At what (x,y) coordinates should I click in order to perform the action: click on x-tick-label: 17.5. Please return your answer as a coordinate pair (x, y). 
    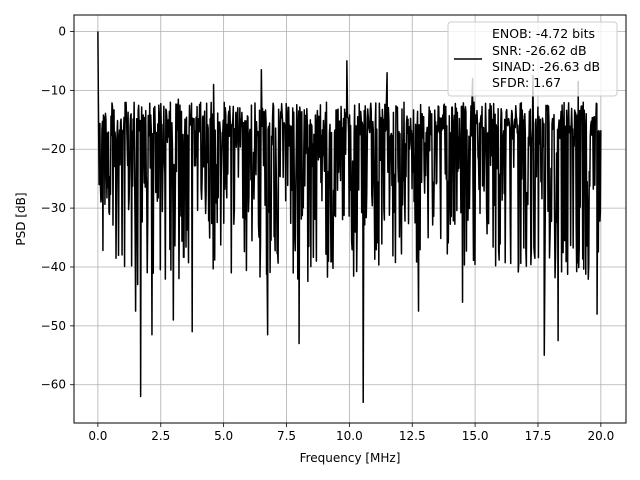
    Looking at the image, I should click on (538, 436).